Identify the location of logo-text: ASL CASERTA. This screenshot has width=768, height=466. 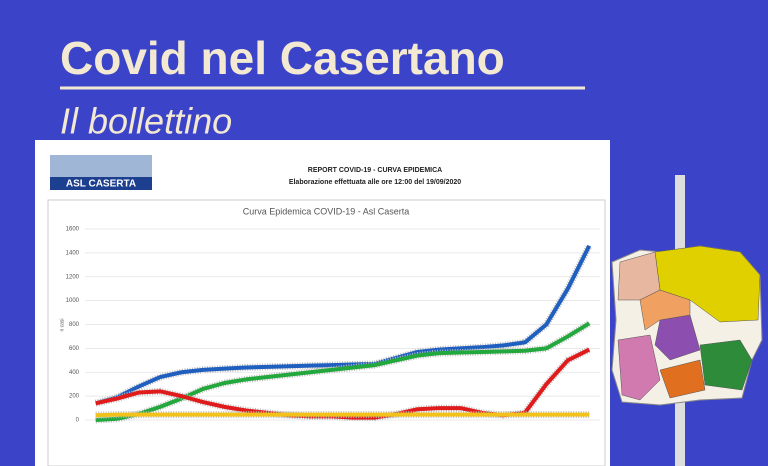
(101, 184).